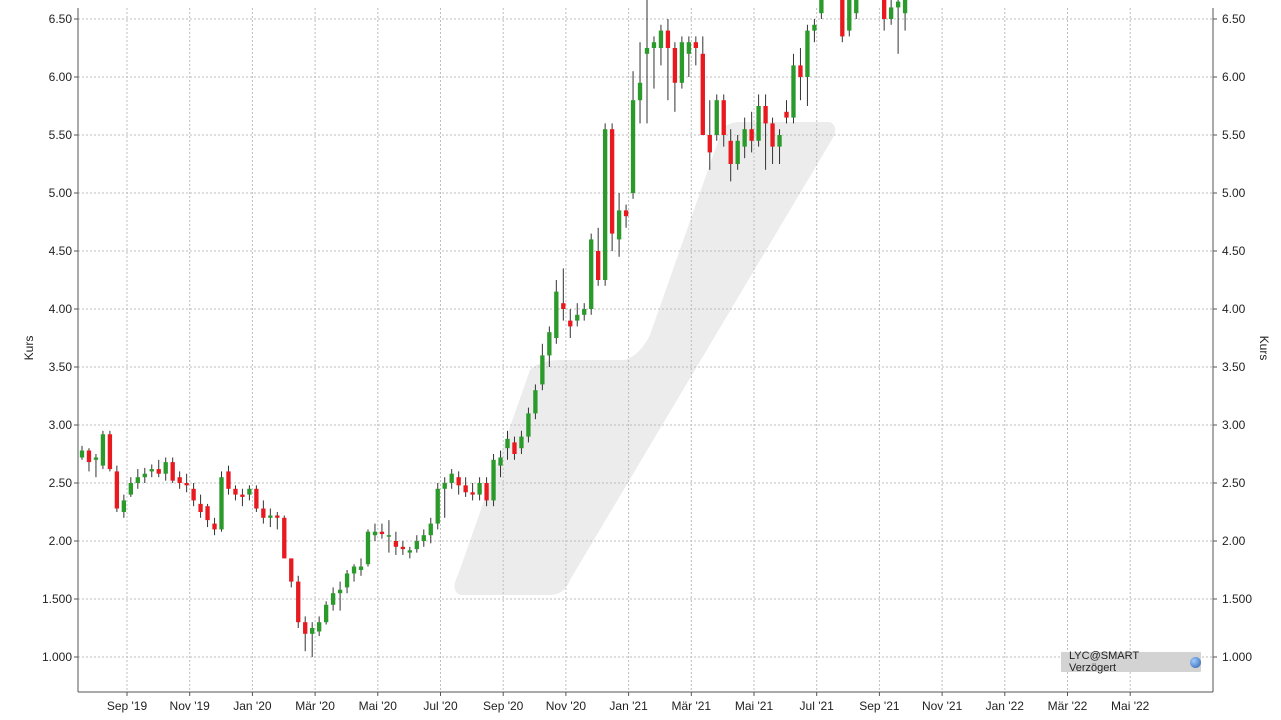  Describe the element at coordinates (1234, 309) in the screenshot. I see `y-tick-label-right: 4.00` at that location.